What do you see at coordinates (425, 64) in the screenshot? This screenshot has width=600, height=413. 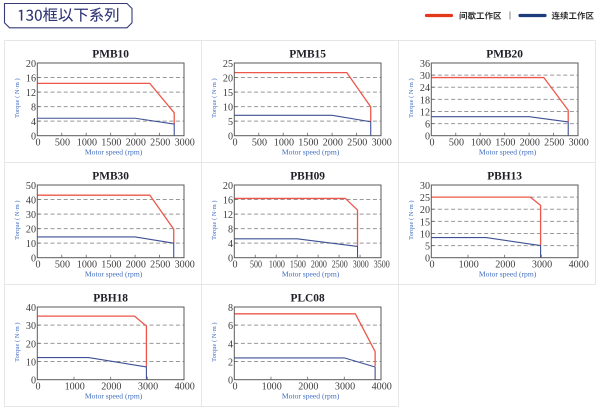 I see `svg-text: 36` at bounding box center [425, 64].